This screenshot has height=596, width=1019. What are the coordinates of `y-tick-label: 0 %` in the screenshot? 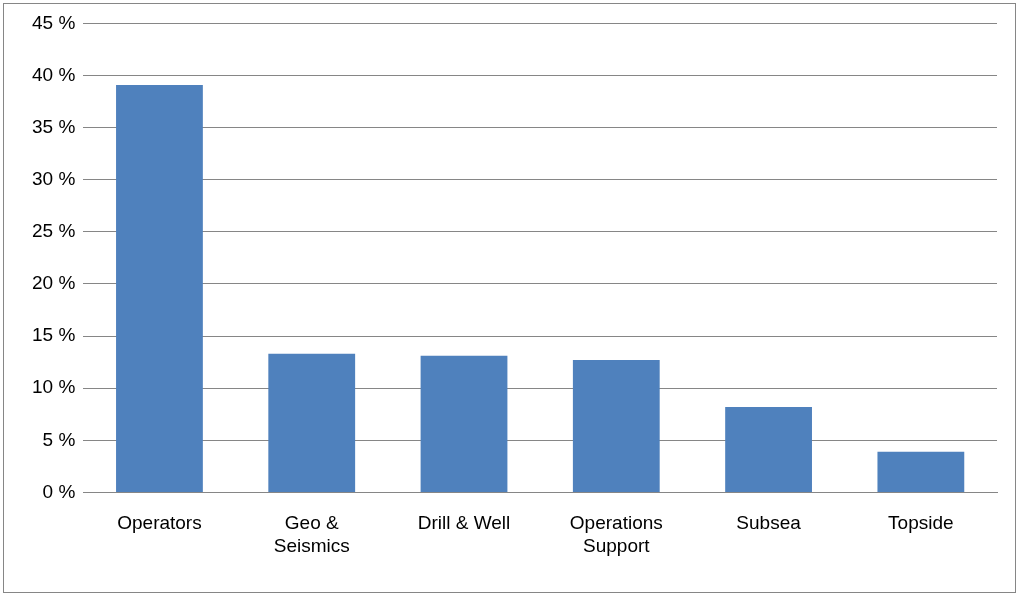 It's located at (59, 491).